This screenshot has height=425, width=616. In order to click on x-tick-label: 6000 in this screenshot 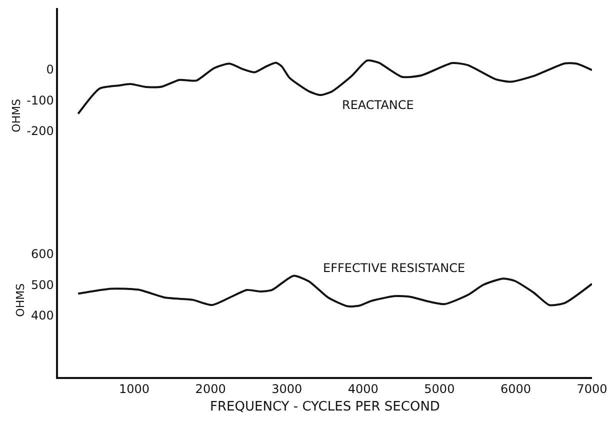, I will do `click(515, 389)`.